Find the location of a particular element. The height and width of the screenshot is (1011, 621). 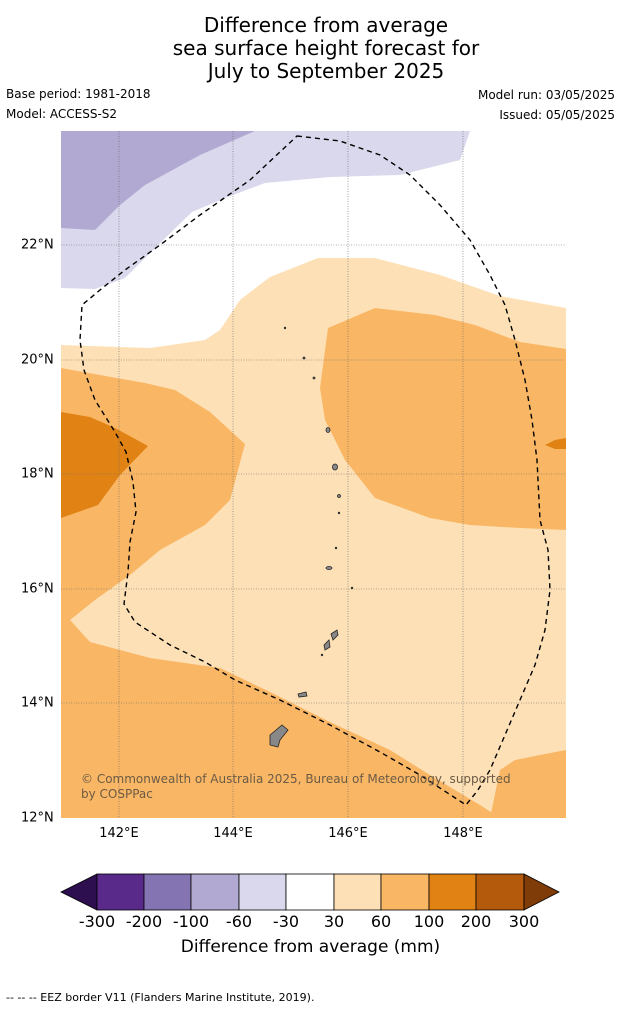

island-saipan is located at coordinates (334, 635).